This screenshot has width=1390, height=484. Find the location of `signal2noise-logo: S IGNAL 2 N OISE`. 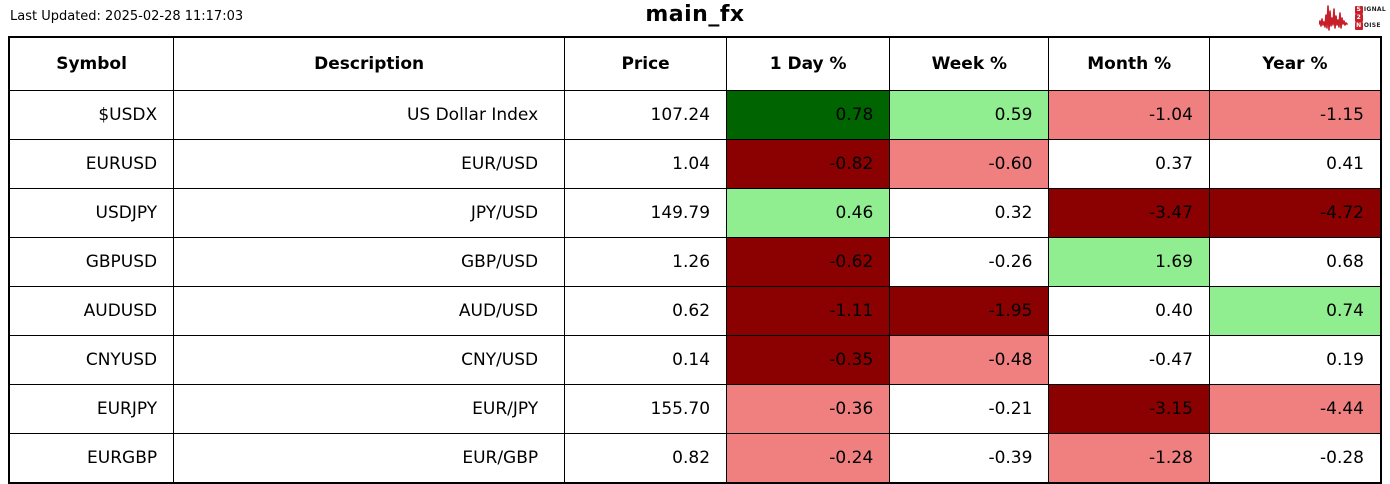

signal2noise-logo: S IGNAL 2 N OISE is located at coordinates (1352, 18).